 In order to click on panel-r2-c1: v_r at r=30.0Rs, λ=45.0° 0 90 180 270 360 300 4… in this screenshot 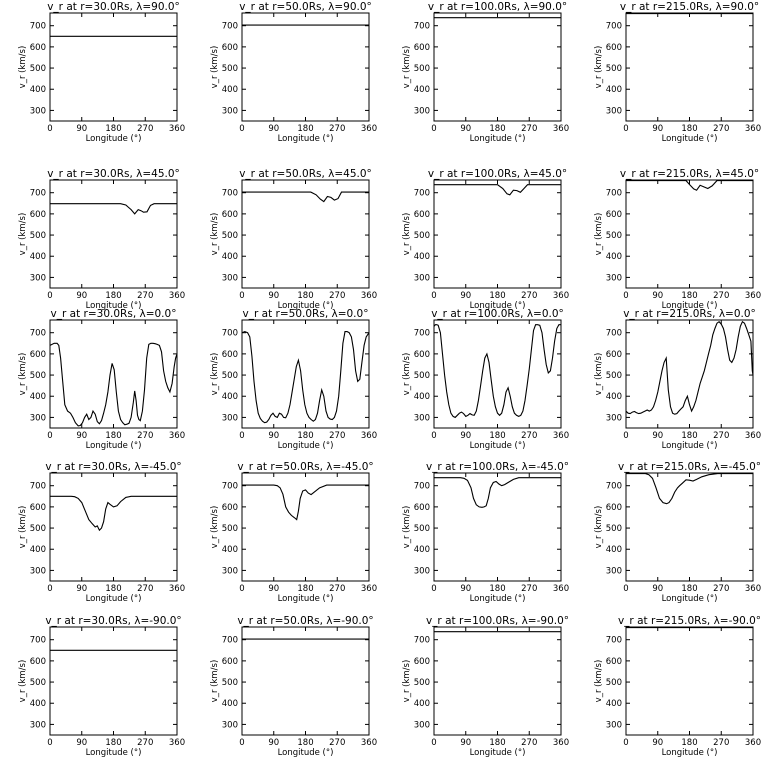, I will do `click(101, 239)`.